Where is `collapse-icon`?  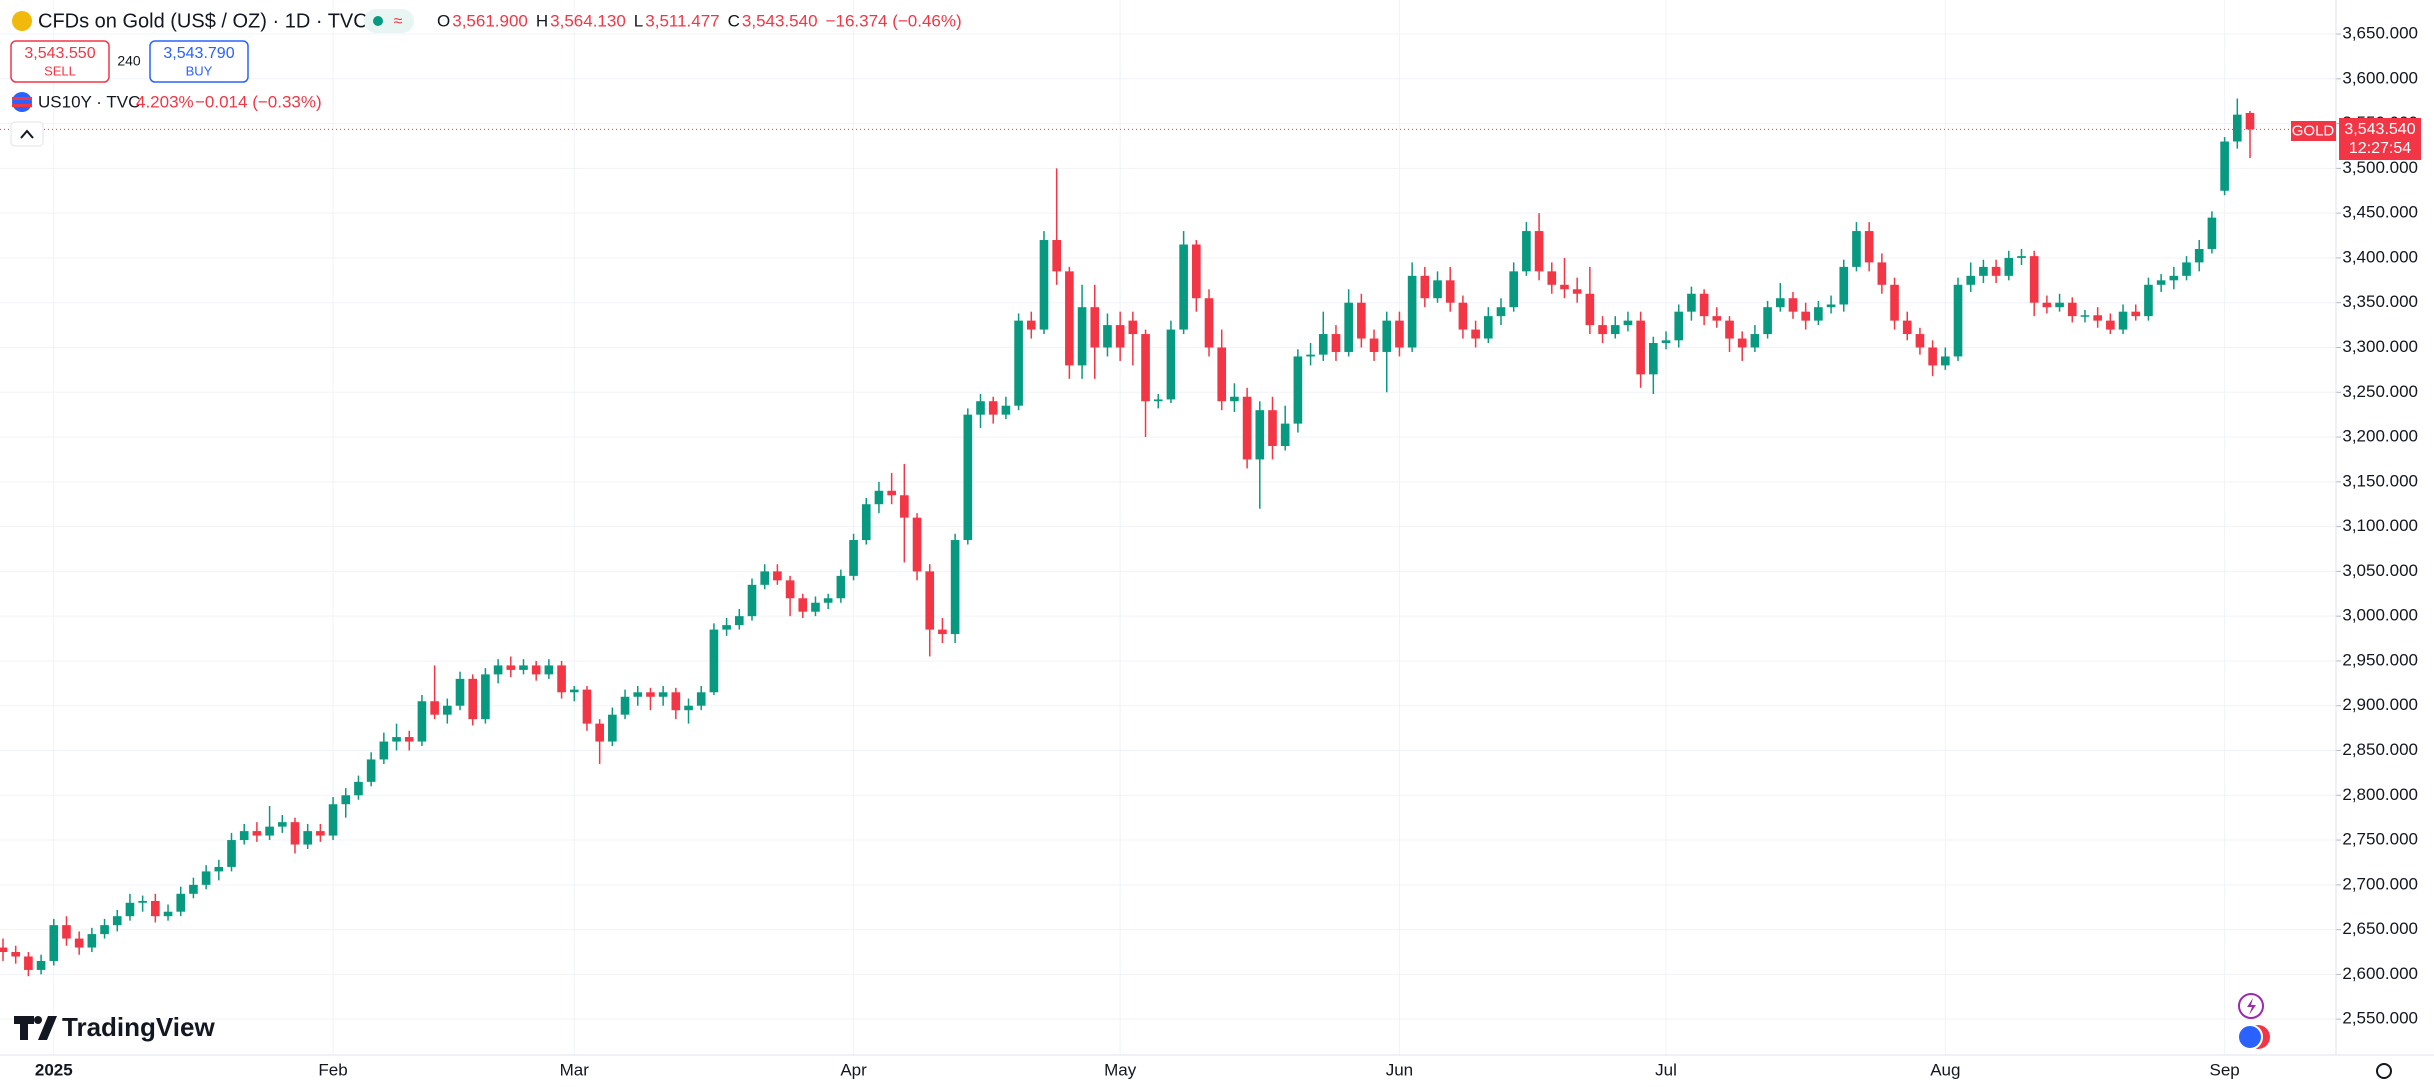
collapse-icon is located at coordinates (27, 134).